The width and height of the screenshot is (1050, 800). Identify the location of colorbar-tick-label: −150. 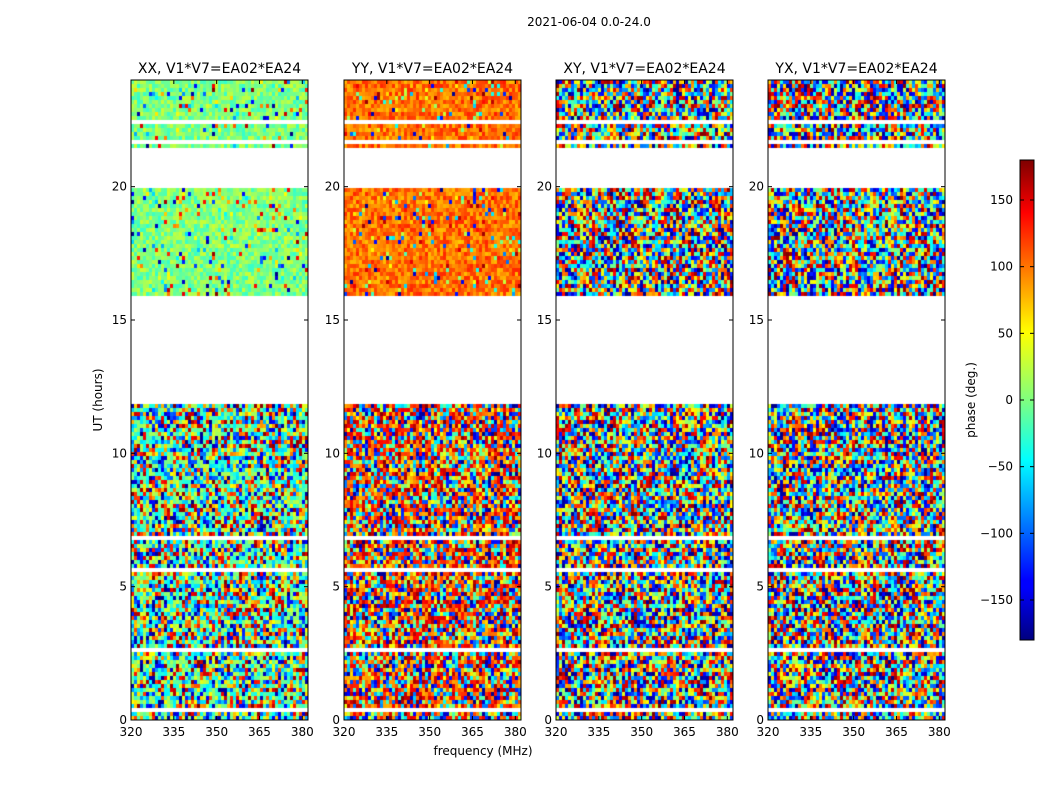
(996, 600).